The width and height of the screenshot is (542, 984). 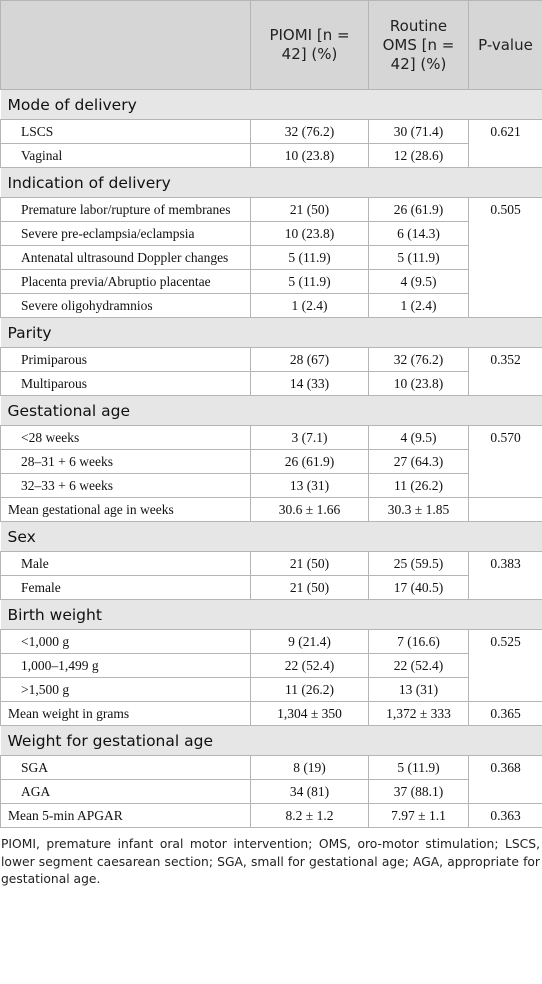 I want to click on data-row: SGA 8 (19) 5 (11.9) 0.368, so click(x=271, y=779).